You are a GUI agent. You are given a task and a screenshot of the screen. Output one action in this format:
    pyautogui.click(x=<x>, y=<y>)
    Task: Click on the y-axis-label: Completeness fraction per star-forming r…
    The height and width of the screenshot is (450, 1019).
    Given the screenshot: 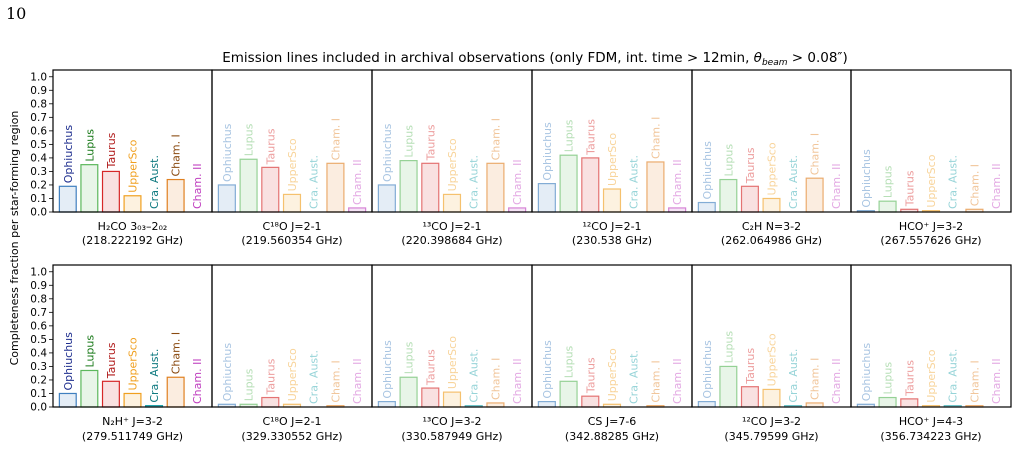 What is the action you would take?
    pyautogui.click(x=14, y=238)
    